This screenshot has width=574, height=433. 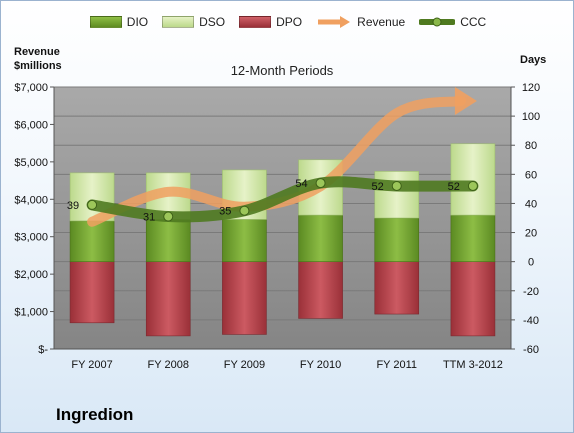 What do you see at coordinates (178, 22) in the screenshot?
I see `legend-swatch-dso` at bounding box center [178, 22].